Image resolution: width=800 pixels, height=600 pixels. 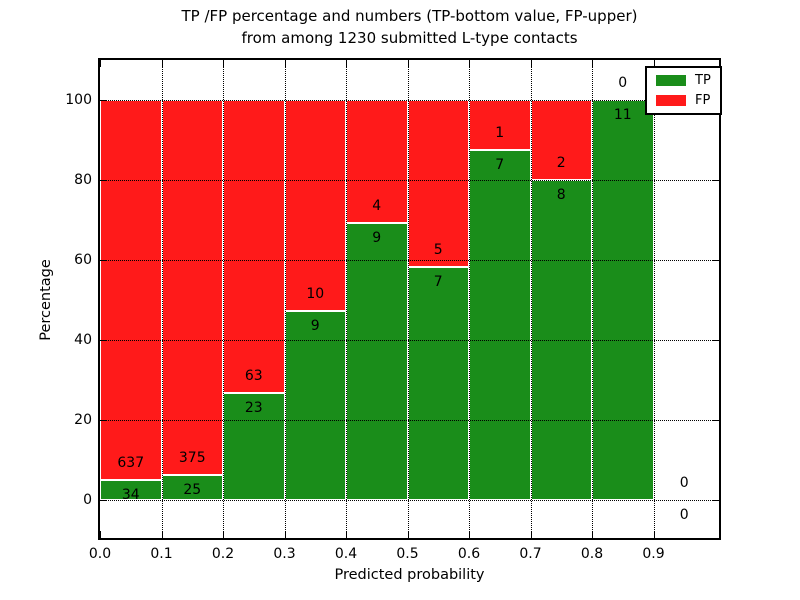 What do you see at coordinates (46, 300) in the screenshot?
I see `y-axis-label: Percentage` at bounding box center [46, 300].